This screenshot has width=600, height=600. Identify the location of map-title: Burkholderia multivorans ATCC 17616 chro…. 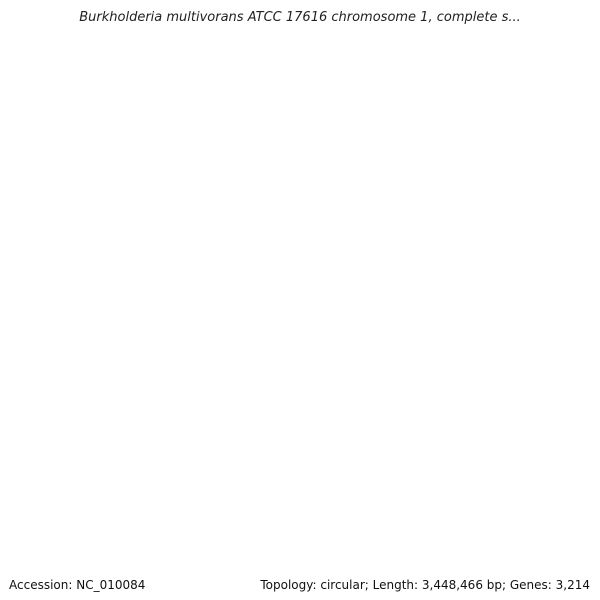
(300, 17).